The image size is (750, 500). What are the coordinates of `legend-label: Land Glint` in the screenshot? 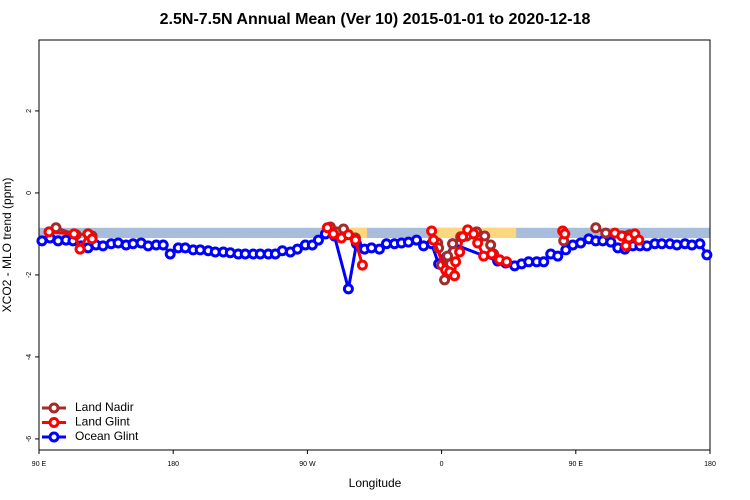 It's located at (102, 422).